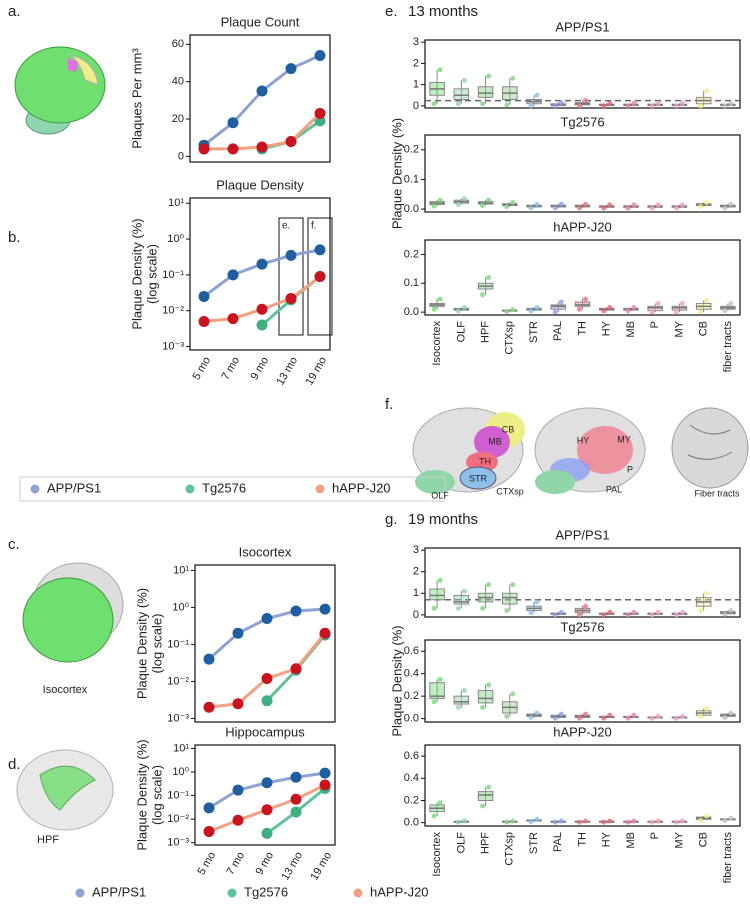 The width and height of the screenshot is (750, 907). I want to click on y-tick-label: 10⁻¹, so click(173, 275).